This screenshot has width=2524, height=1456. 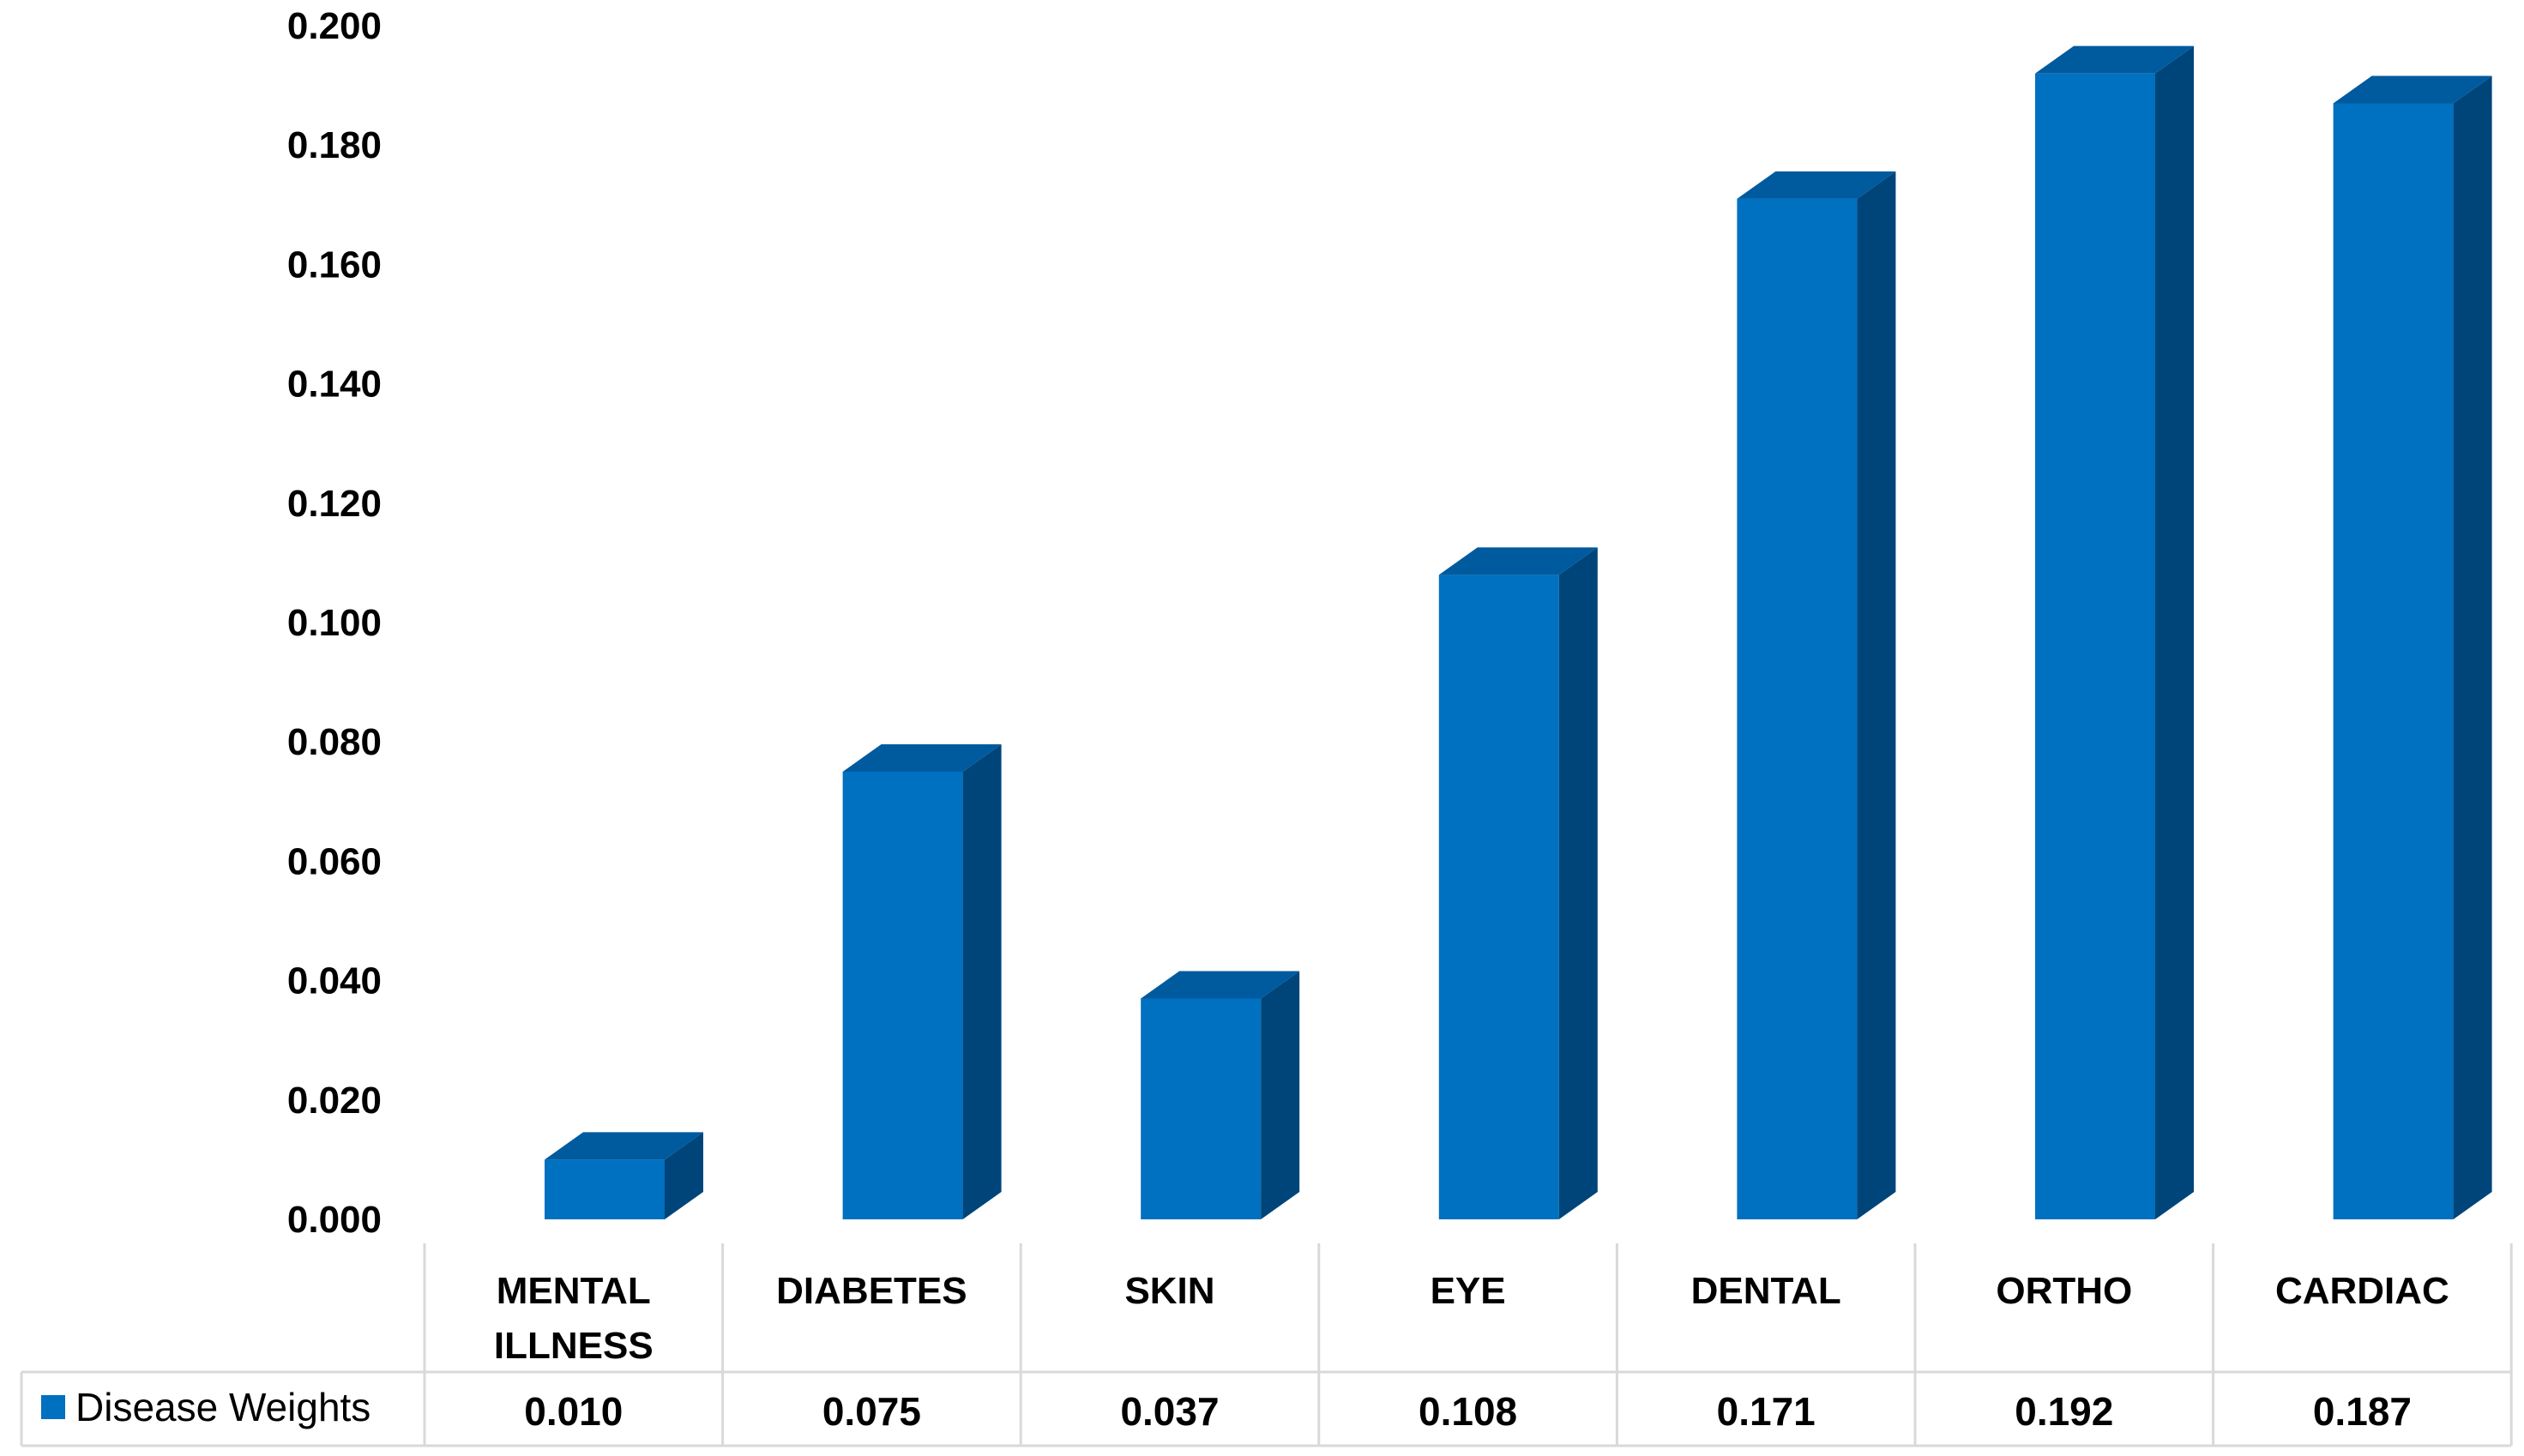 I want to click on y-tick-label: 0.160, so click(x=334, y=265).